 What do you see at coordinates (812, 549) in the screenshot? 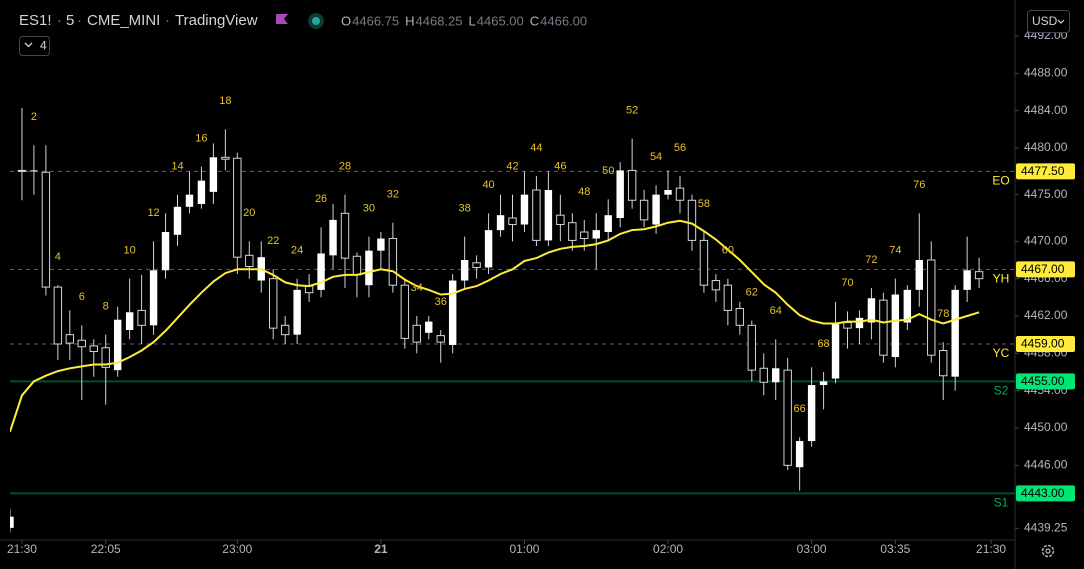
I see `x-tick-label: 03:00` at bounding box center [812, 549].